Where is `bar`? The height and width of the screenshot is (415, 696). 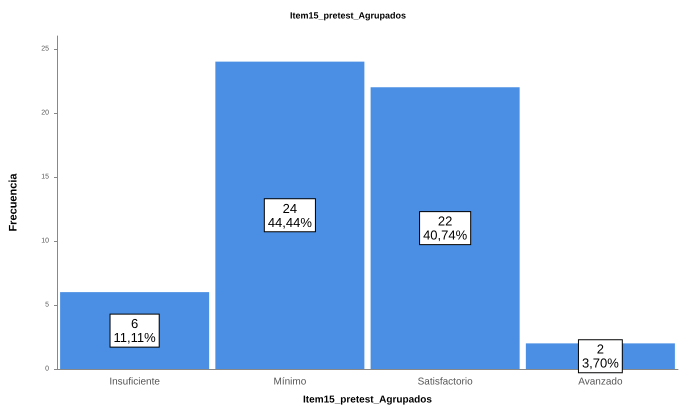
bar is located at coordinates (445, 228).